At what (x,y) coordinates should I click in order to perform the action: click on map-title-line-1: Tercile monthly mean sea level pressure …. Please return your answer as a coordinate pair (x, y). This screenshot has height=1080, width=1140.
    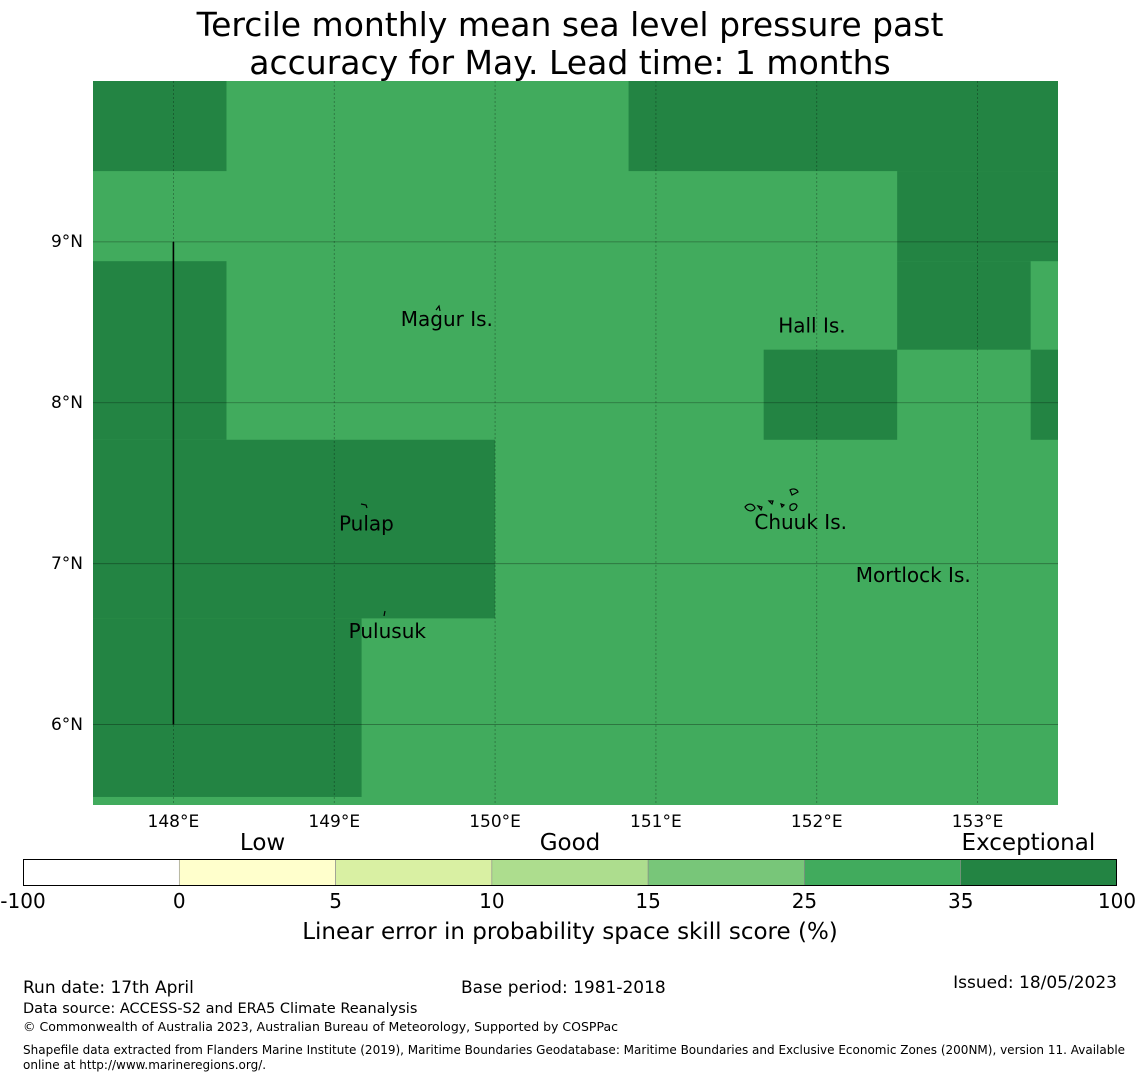
    Looking at the image, I should click on (570, 24).